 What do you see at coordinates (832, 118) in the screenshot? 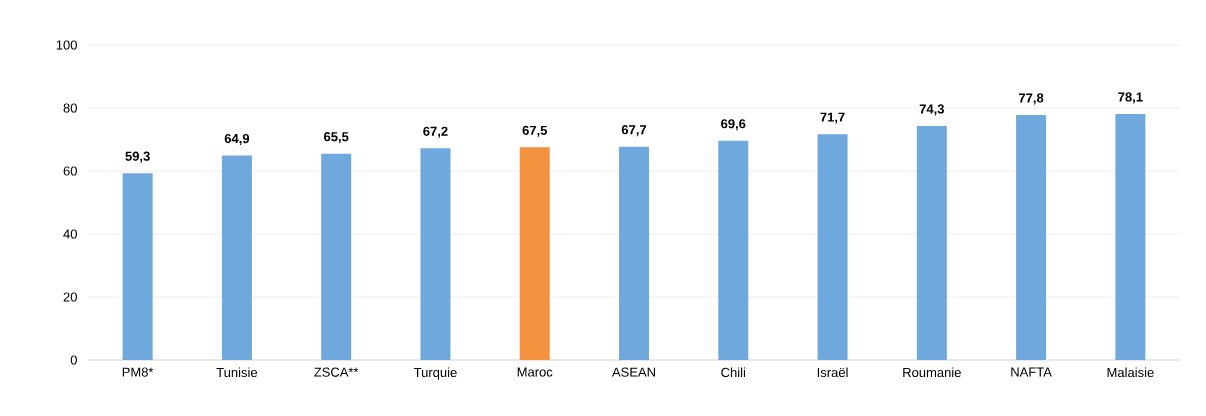
I see `data-label: 71,7` at bounding box center [832, 118].